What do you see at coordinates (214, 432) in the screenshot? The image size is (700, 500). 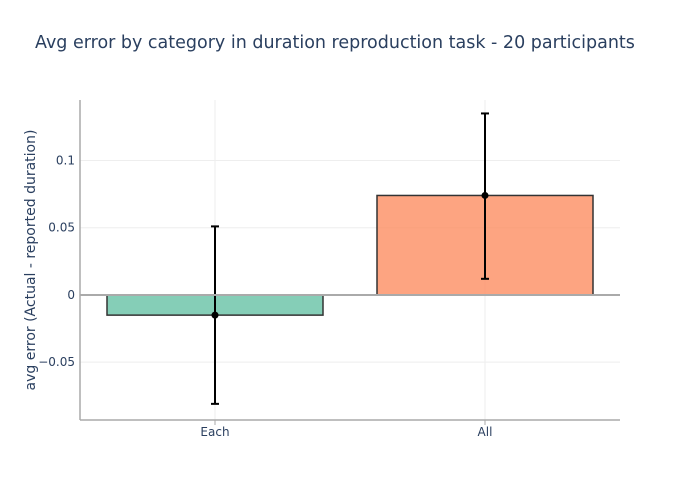 I see `x-tick-label-each: Each` at bounding box center [214, 432].